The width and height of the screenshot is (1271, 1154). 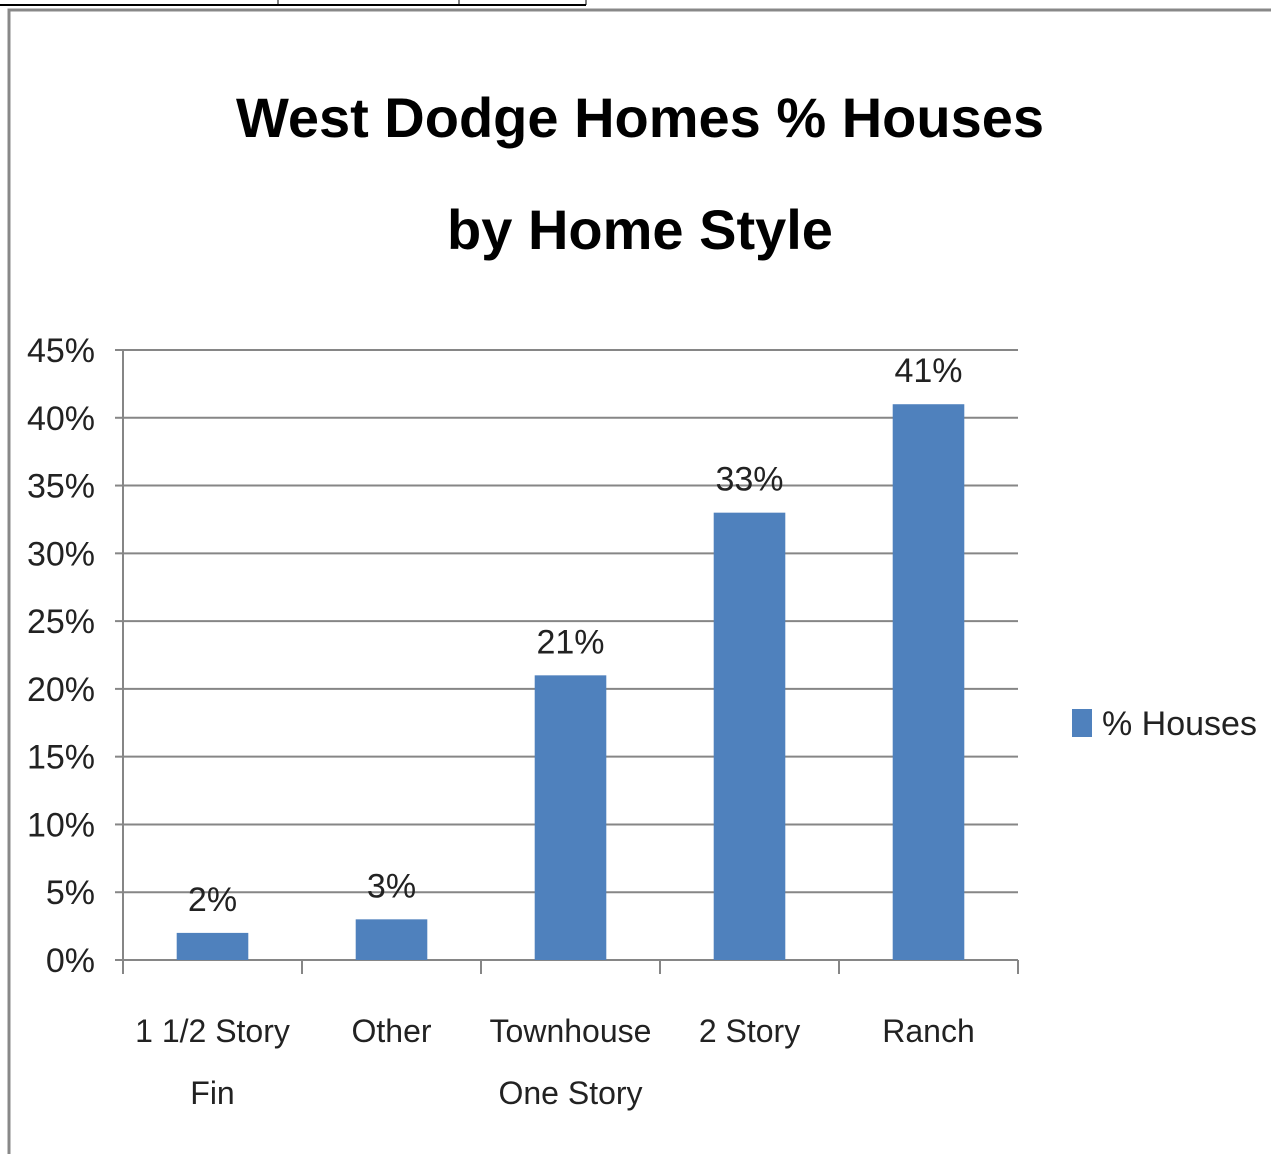 What do you see at coordinates (212, 1062) in the screenshot?
I see `x-tick-label: 1 1/2 Story Fin` at bounding box center [212, 1062].